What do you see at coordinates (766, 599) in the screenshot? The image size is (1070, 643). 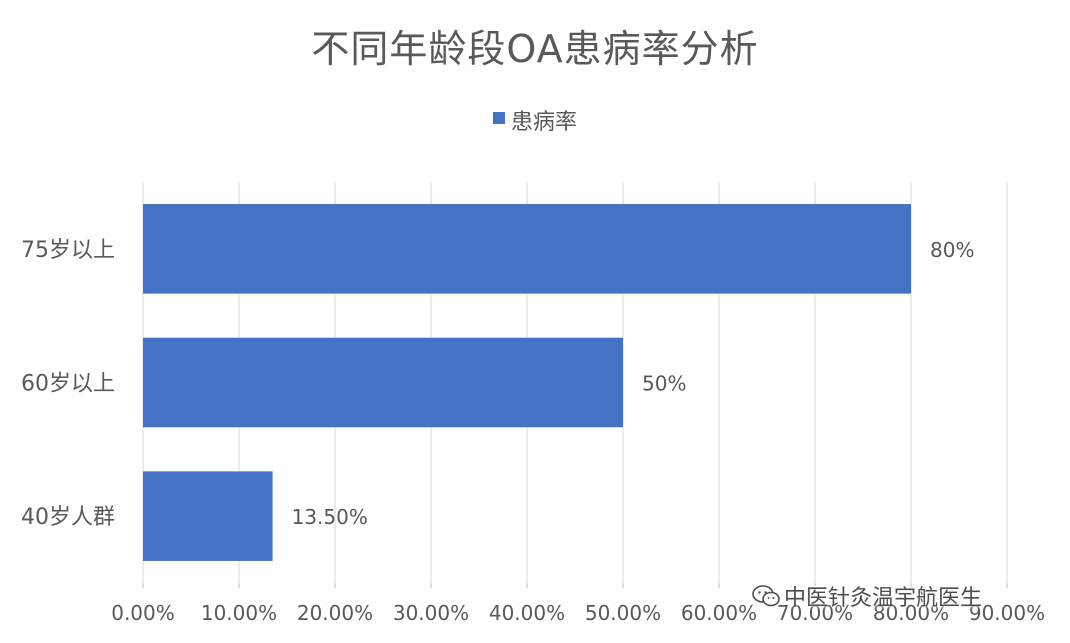 I see `wechat-icon` at bounding box center [766, 599].